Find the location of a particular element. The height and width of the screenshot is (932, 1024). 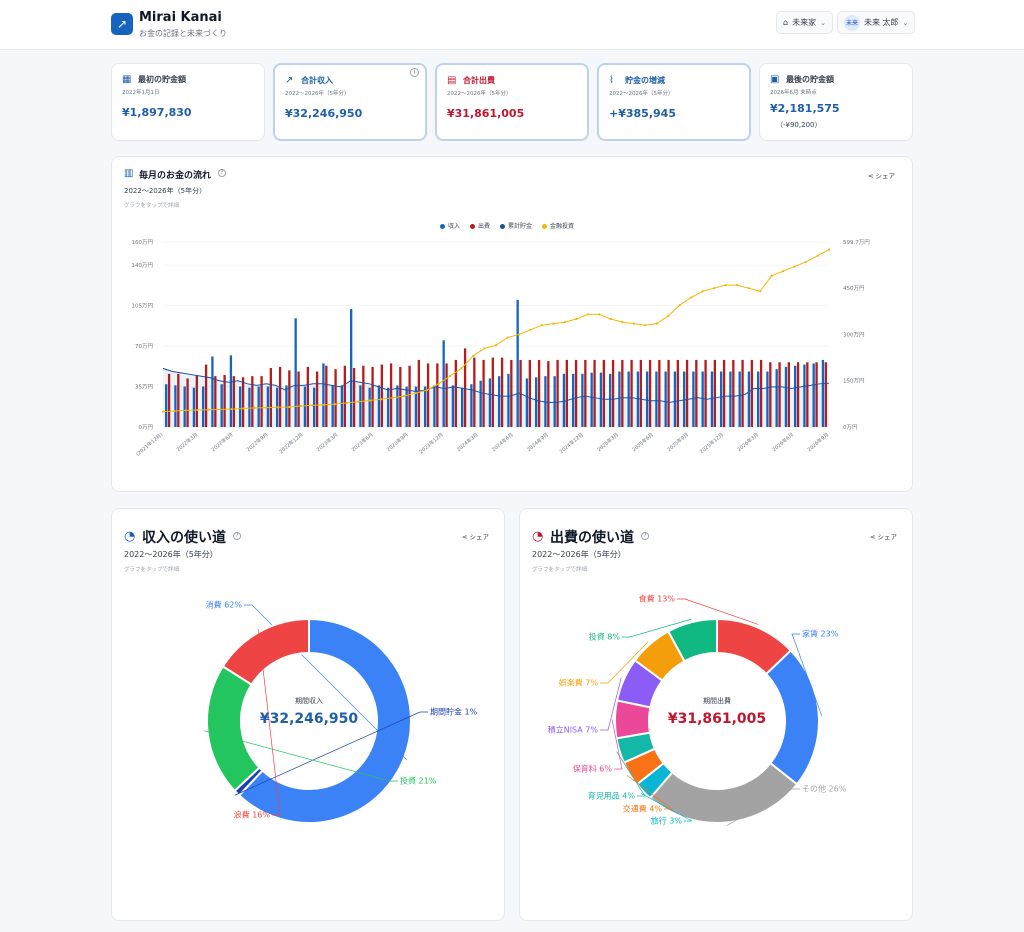

income-donut-chart: 消費 62% 期間貯金 1% 投資 21% 浪費 16% is located at coordinates (309, 749).